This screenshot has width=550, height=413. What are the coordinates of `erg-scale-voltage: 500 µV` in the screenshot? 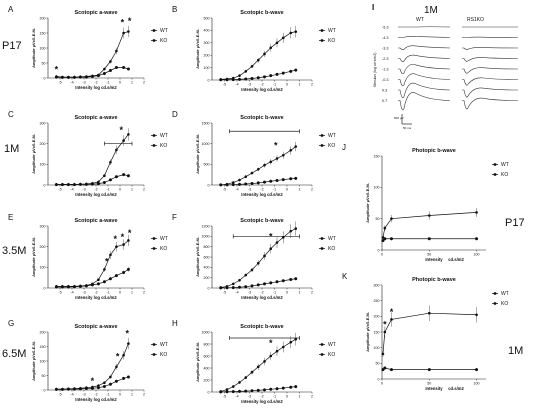 It's located at (399, 118).